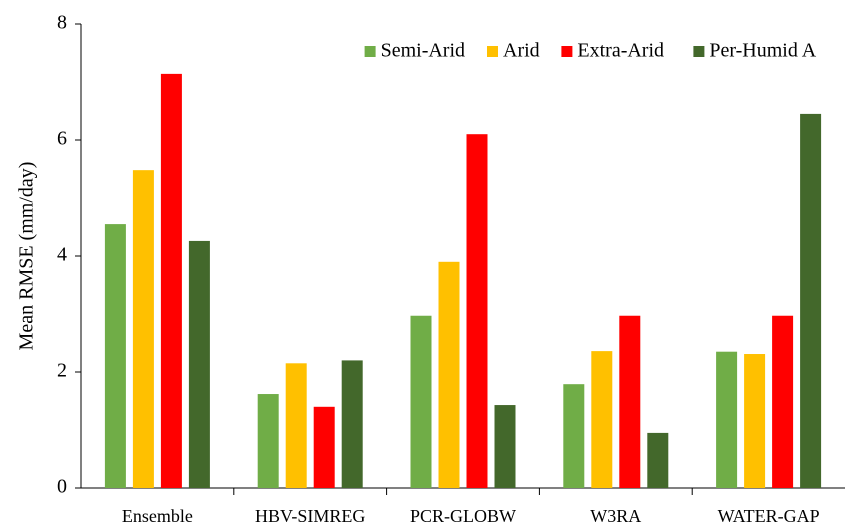 This screenshot has height=527, width=845. Describe the element at coordinates (769, 516) in the screenshot. I see `x-tick-label: WATER-GAP` at that location.